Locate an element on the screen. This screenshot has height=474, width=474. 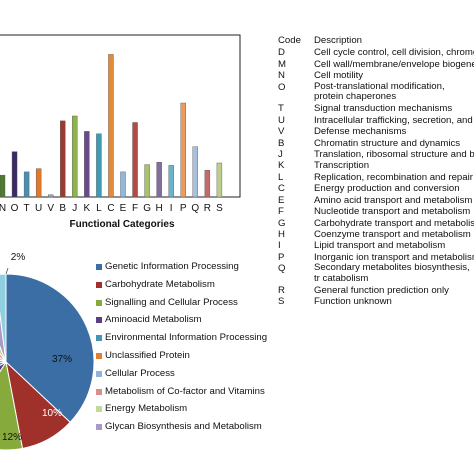
bar-g is located at coordinates (147, 181).